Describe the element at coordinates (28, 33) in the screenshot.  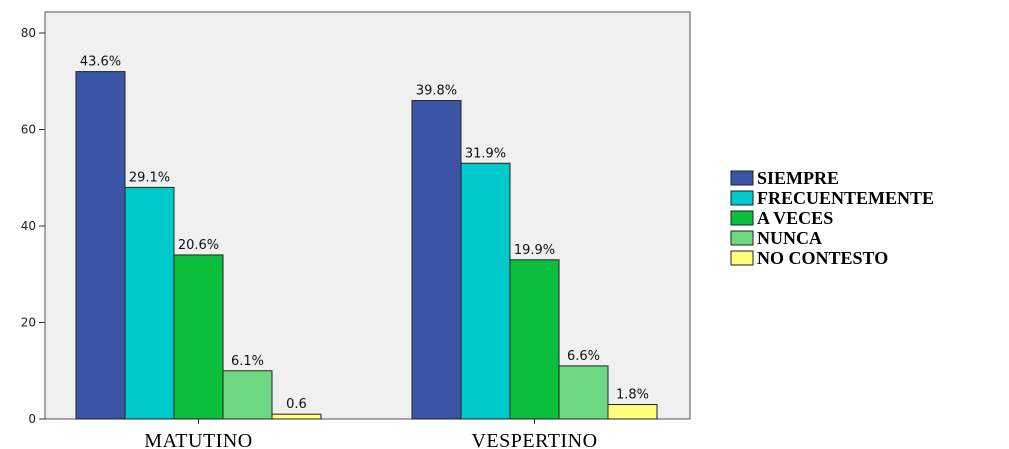
I see `y-tick-label: 80` at that location.